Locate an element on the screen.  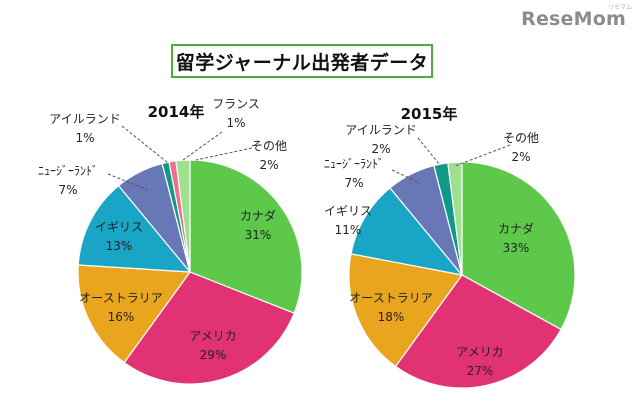
slice-value-ireland: 1% is located at coordinates (84, 138).